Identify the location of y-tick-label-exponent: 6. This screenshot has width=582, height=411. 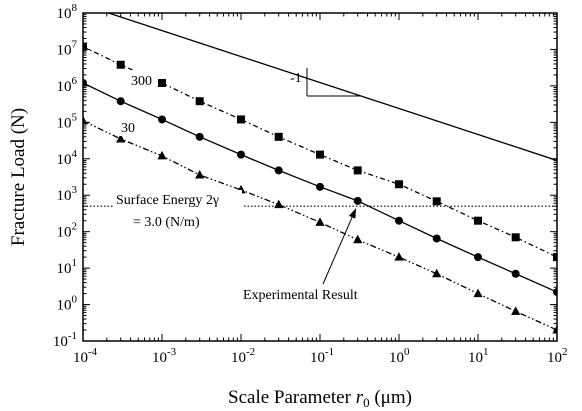
(75, 81).